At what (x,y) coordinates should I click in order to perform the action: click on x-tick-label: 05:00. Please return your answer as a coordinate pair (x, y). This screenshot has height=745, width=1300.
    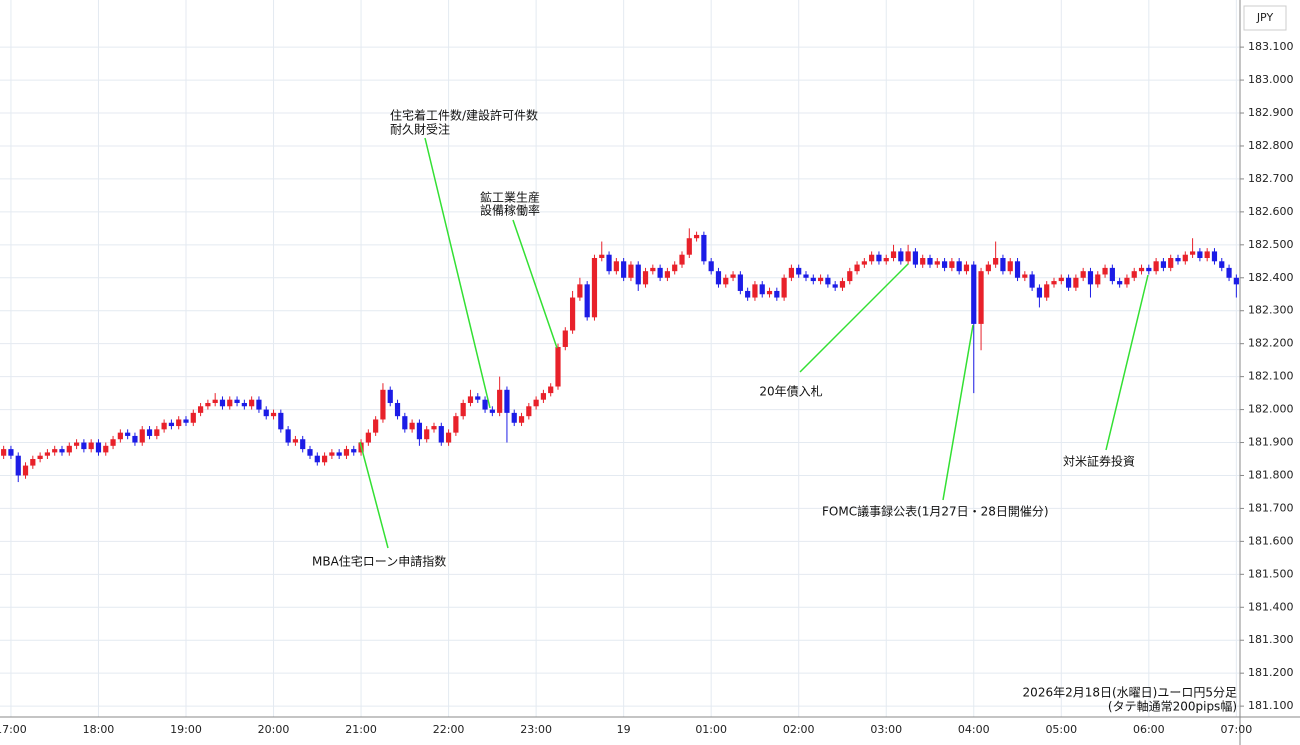
    Looking at the image, I should click on (1061, 729).